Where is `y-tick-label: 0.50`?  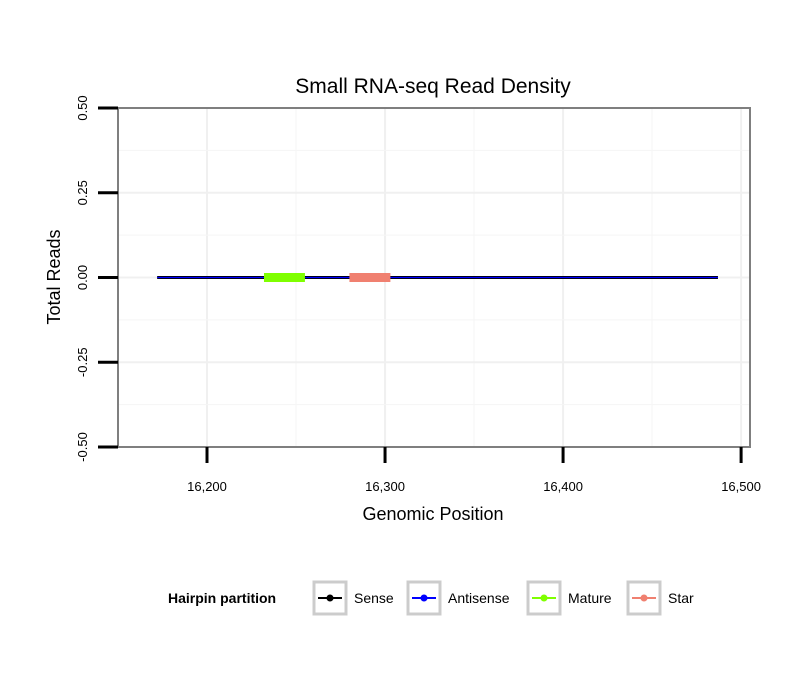 y-tick-label: 0.50 is located at coordinates (82, 107).